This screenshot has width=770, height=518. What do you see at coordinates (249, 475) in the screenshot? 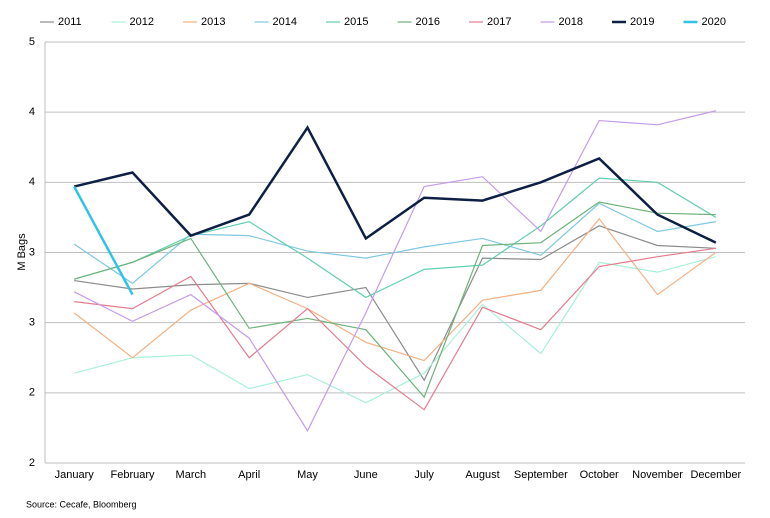
I see `x-tick-label: April` at bounding box center [249, 475].